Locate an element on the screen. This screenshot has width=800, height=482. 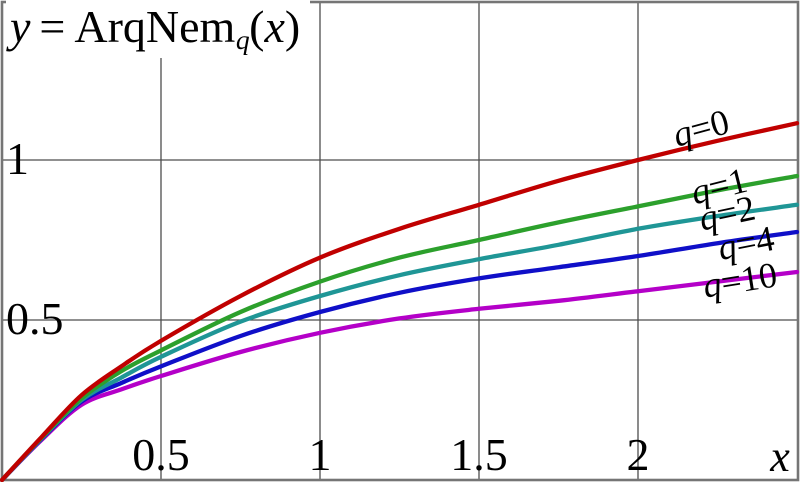
title-close-paren: ) is located at coordinates (292, 26).